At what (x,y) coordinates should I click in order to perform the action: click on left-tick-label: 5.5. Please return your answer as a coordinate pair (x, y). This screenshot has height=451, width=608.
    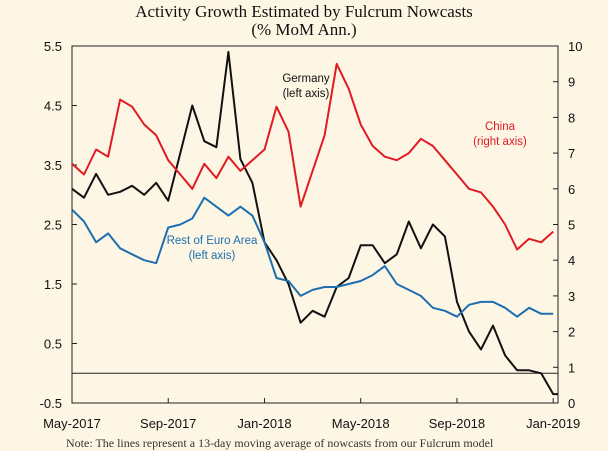
    Looking at the image, I should click on (53, 46).